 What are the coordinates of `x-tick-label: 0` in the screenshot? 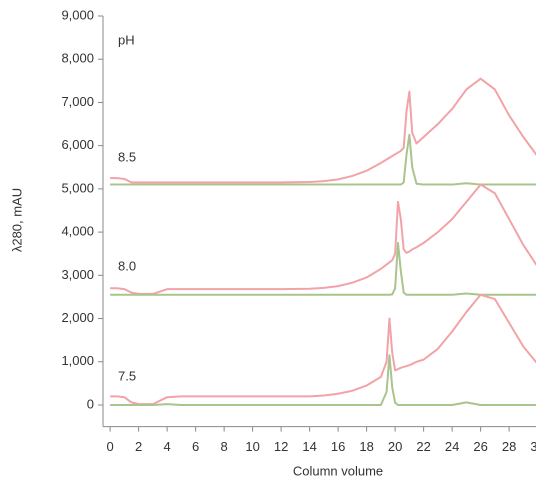 It's located at (110, 446).